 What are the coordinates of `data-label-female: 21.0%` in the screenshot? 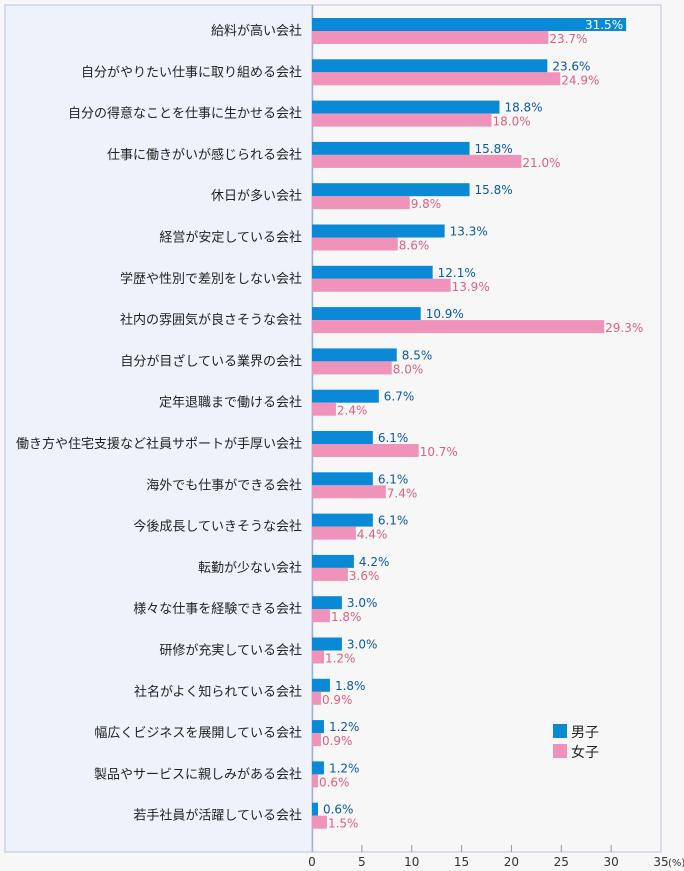 It's located at (541, 163).